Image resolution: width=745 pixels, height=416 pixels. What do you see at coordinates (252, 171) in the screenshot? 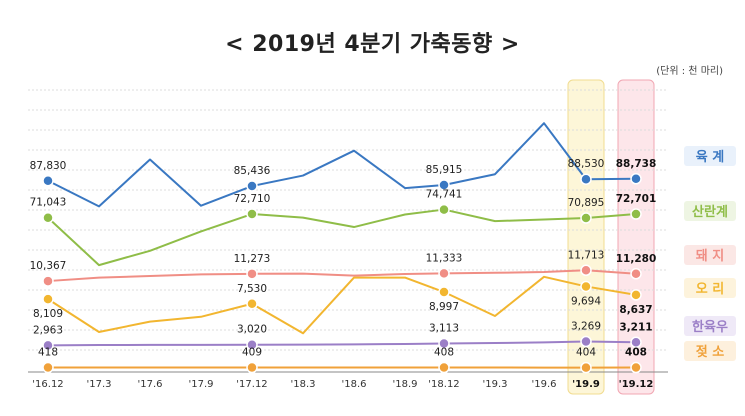
I see `data-label: 85,436` at bounding box center [252, 171].